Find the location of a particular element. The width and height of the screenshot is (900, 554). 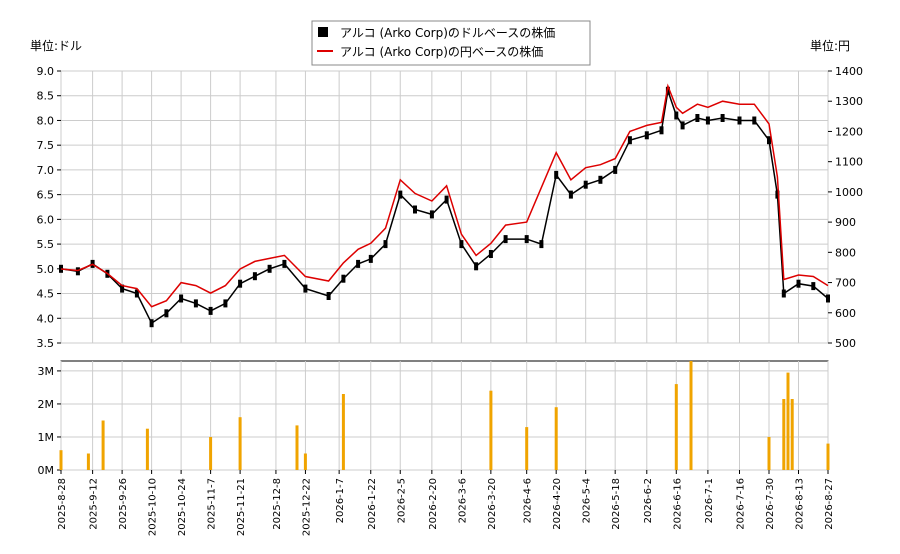

x-tick-label: 2025-10-24 is located at coordinates (182, 507).